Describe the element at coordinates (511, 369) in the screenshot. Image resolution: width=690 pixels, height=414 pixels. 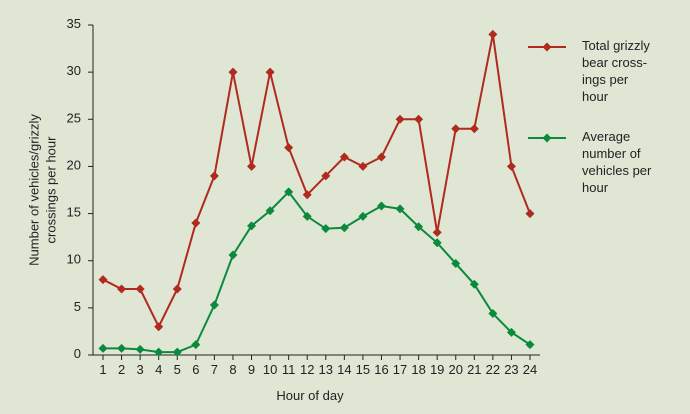
I see `x-tick-label: 23` at that location.